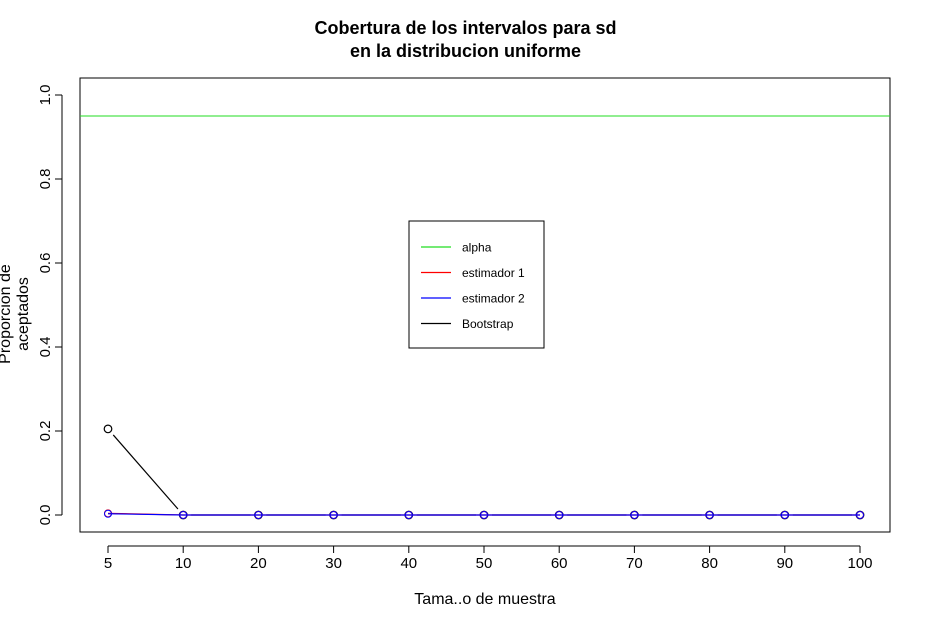 The width and height of the screenshot is (931, 630). Describe the element at coordinates (784, 563) in the screenshot. I see `x-tick-label: 90` at that location.